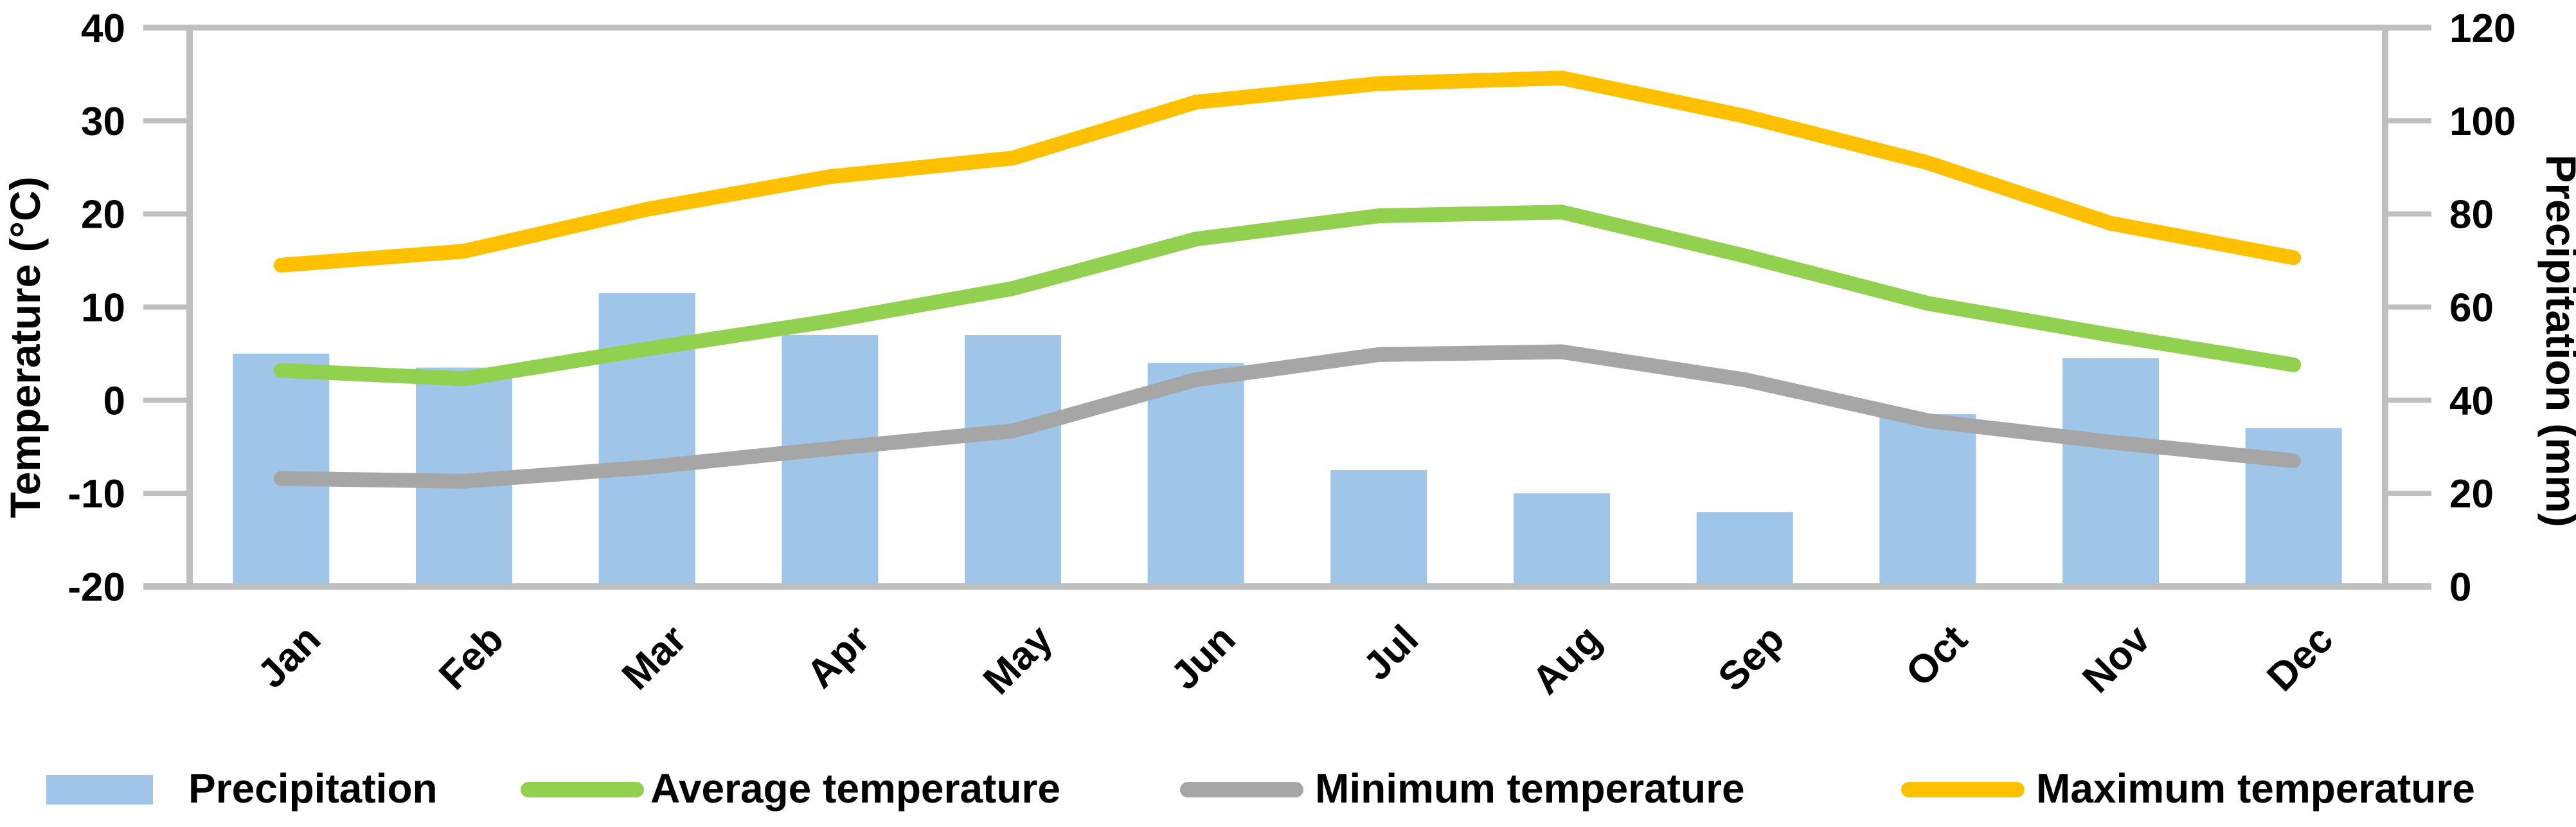 The width and height of the screenshot is (2576, 827). Describe the element at coordinates (1203, 657) in the screenshot. I see `month-label-Jun: Jun` at that location.